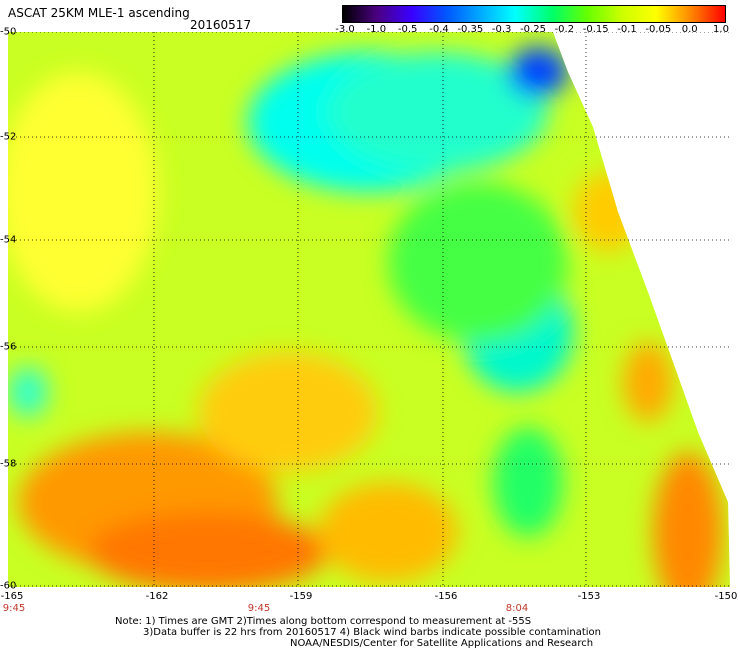  Describe the element at coordinates (501, 29) in the screenshot. I see `colorbar-tick-label: -0.3` at that location.